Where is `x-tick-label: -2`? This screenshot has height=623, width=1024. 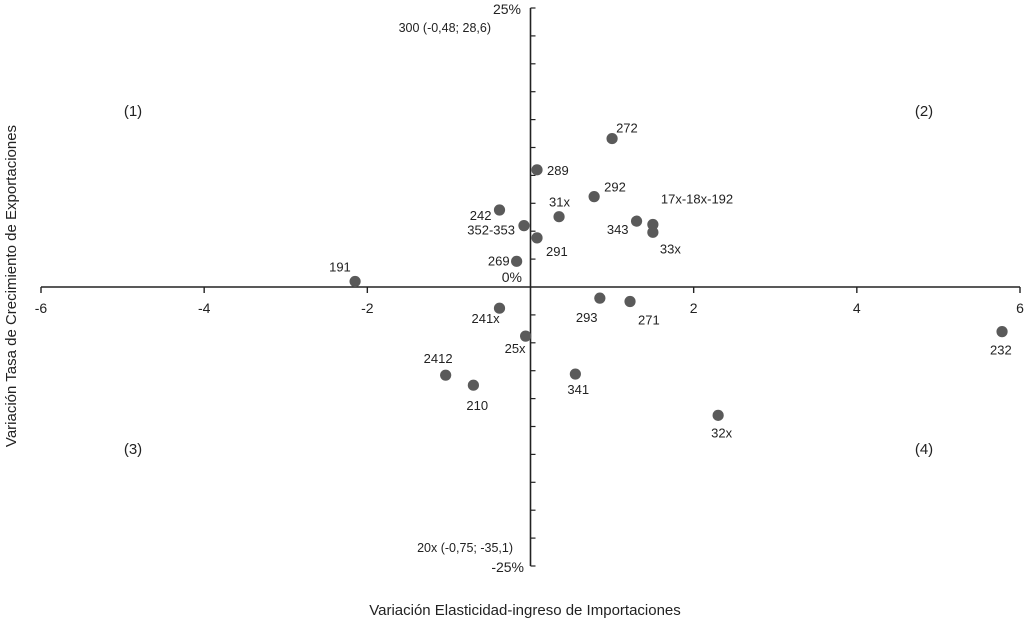
x-tick-label: -2 is located at coordinates (367, 308).